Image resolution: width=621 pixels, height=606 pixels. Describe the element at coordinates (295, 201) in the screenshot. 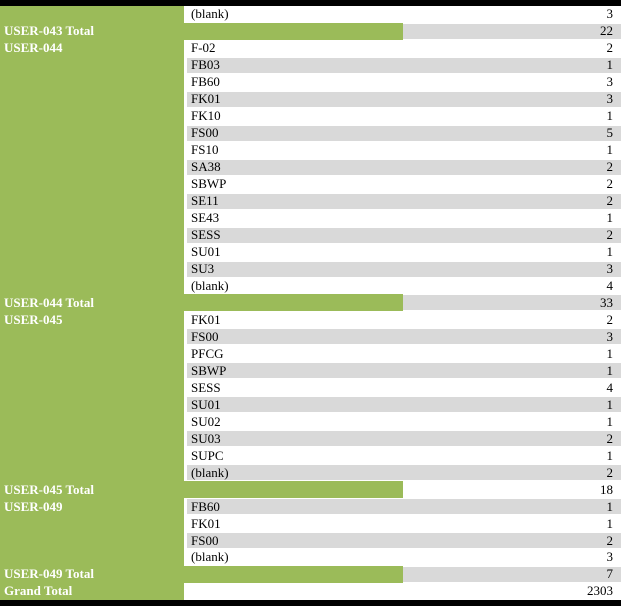

I see `tcode-cell: SE11` at that location.